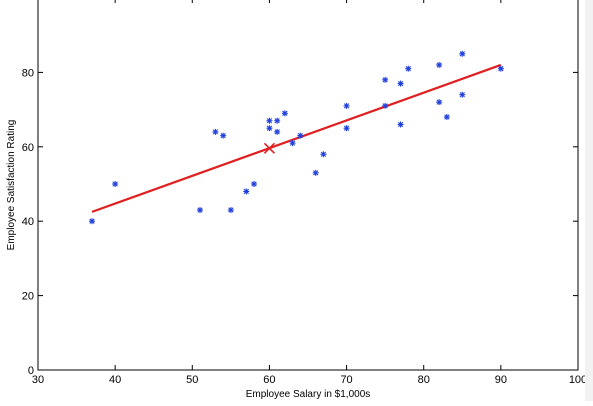 The image size is (593, 406). Describe the element at coordinates (28, 297) in the screenshot. I see `y-tick-label: 20` at that location.